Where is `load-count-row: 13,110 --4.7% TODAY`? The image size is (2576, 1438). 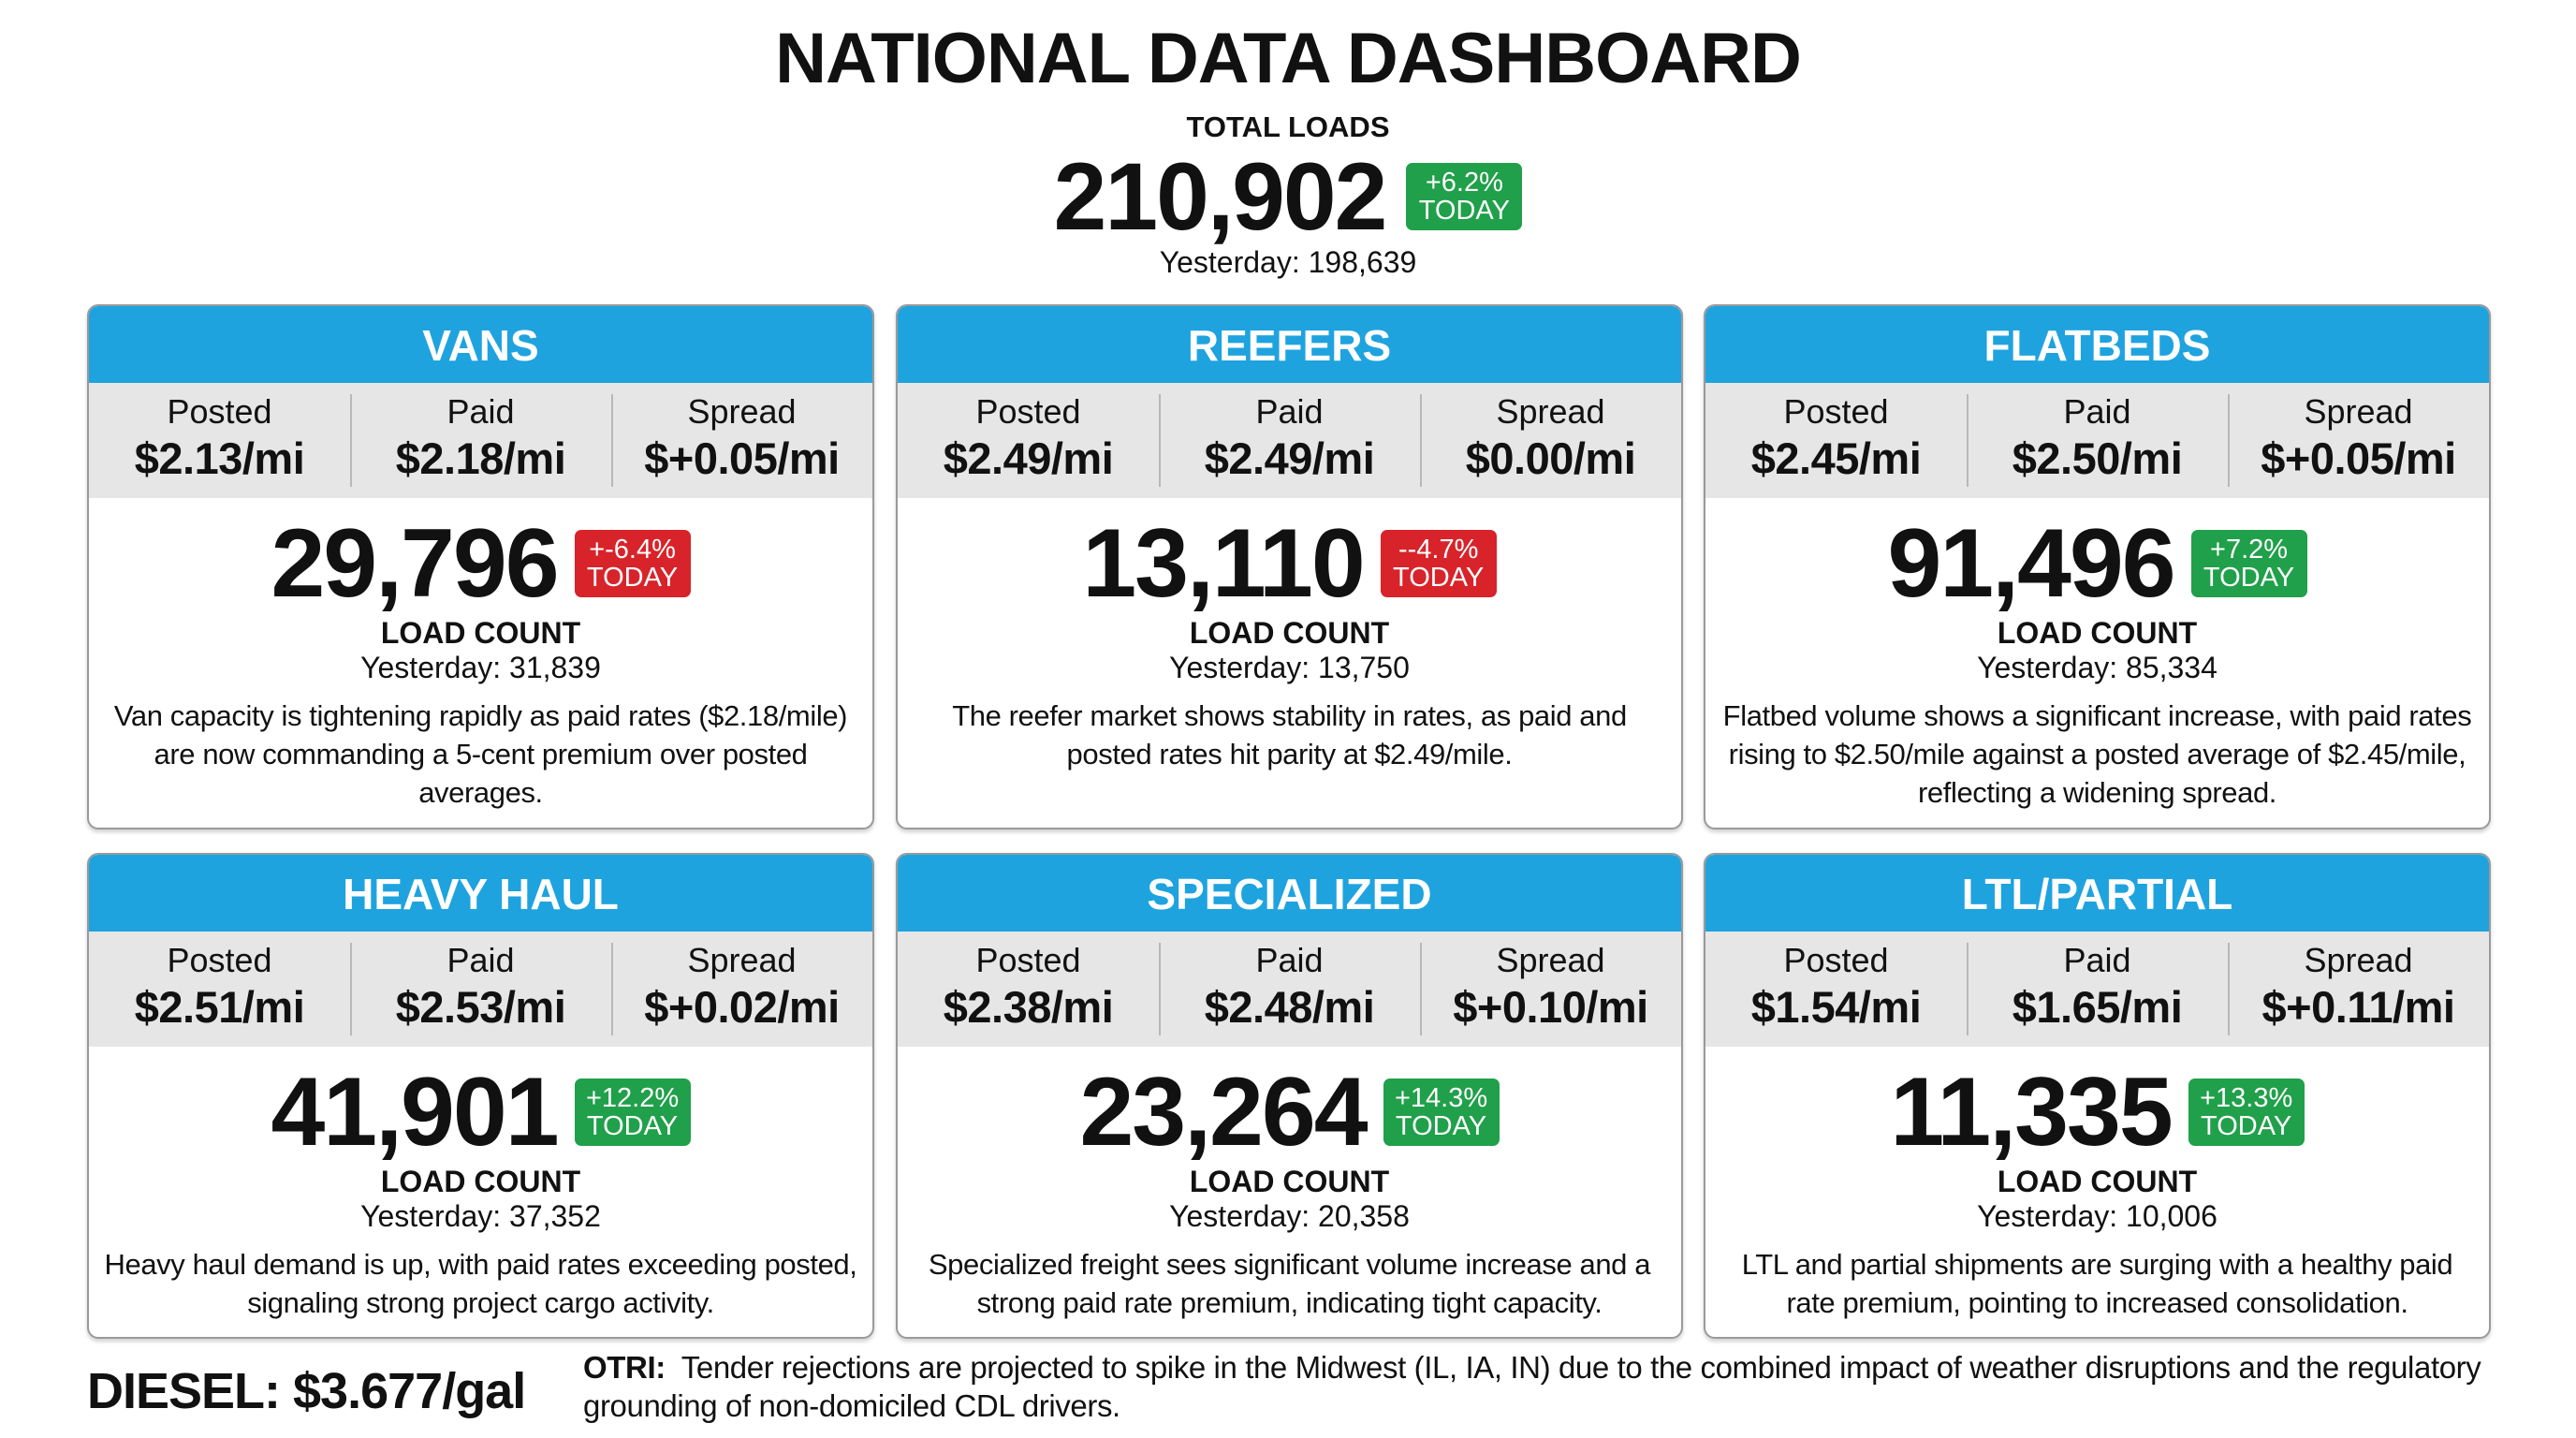
load-count-row: 13,110 --4.7% TODAY is located at coordinates (1289, 563).